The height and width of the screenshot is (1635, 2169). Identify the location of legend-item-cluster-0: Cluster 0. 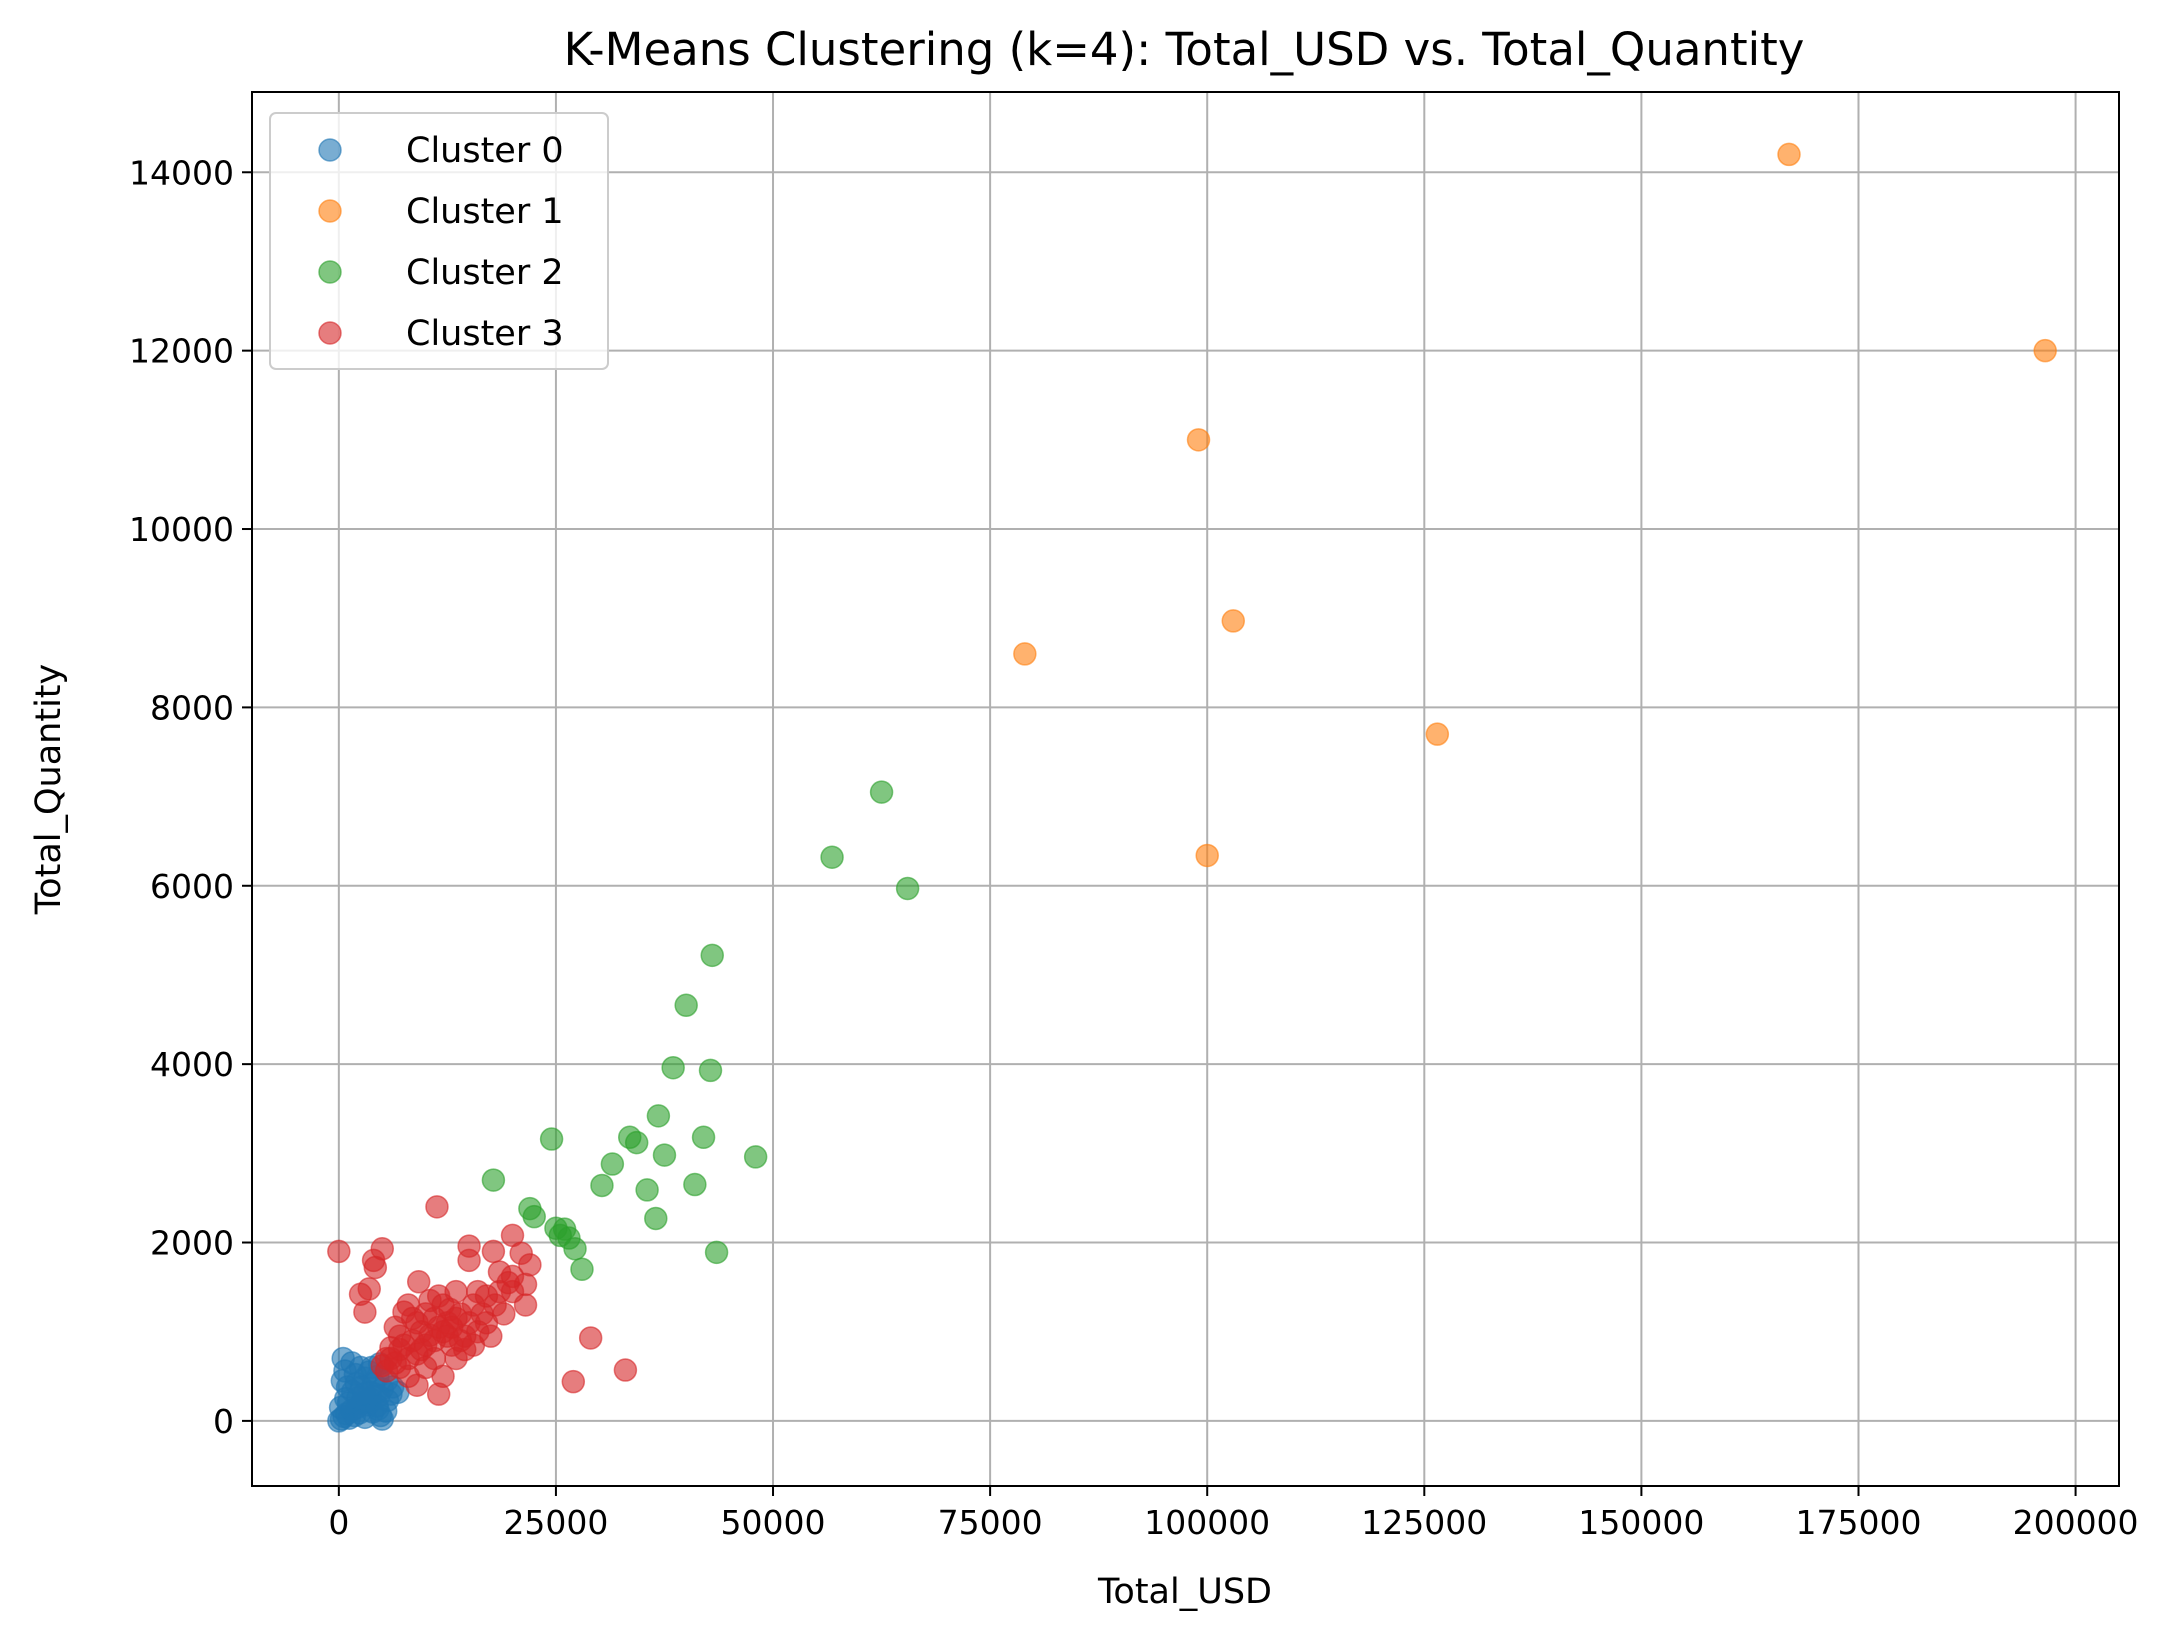
(441, 151).